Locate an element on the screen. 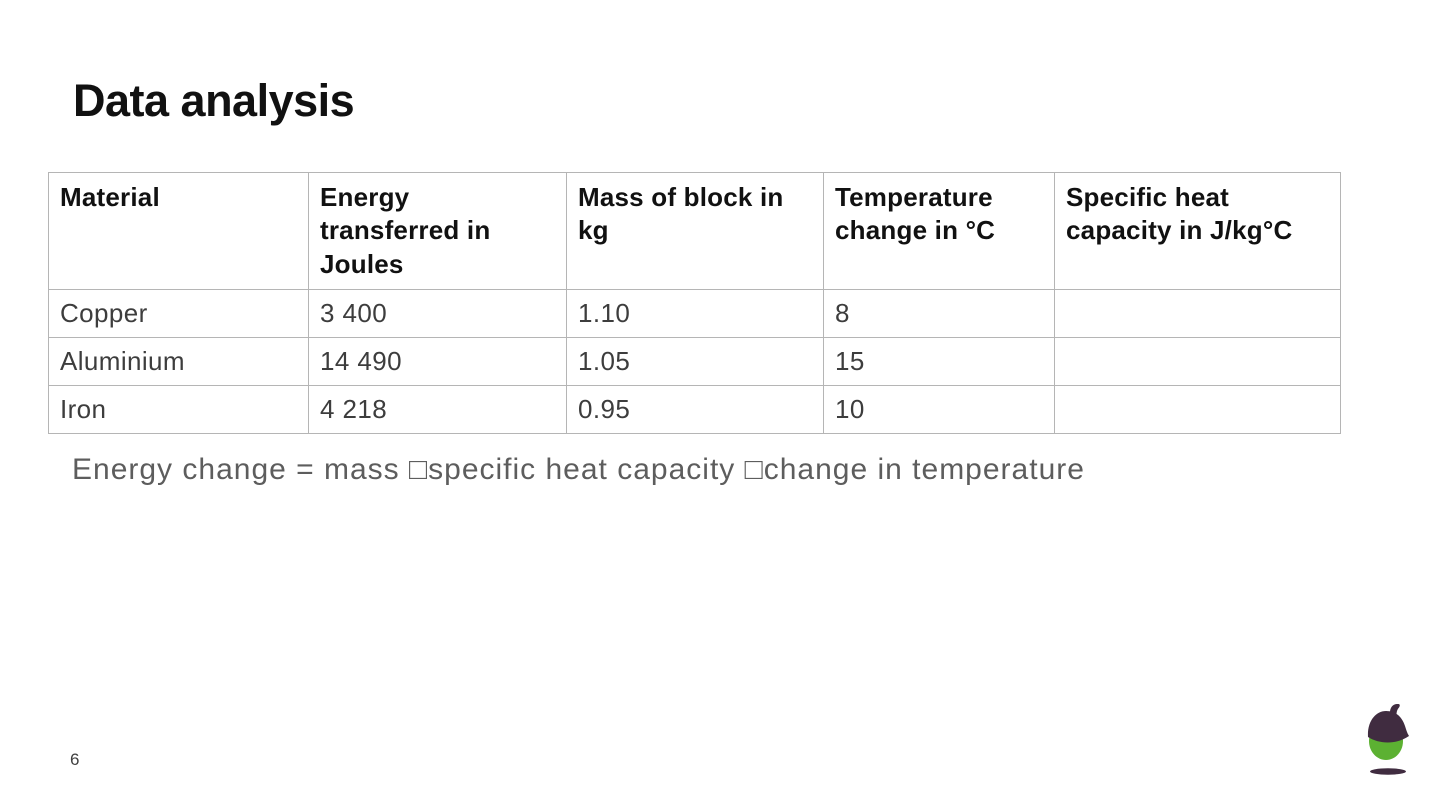  cell-material: Aluminium is located at coordinates (178, 361).